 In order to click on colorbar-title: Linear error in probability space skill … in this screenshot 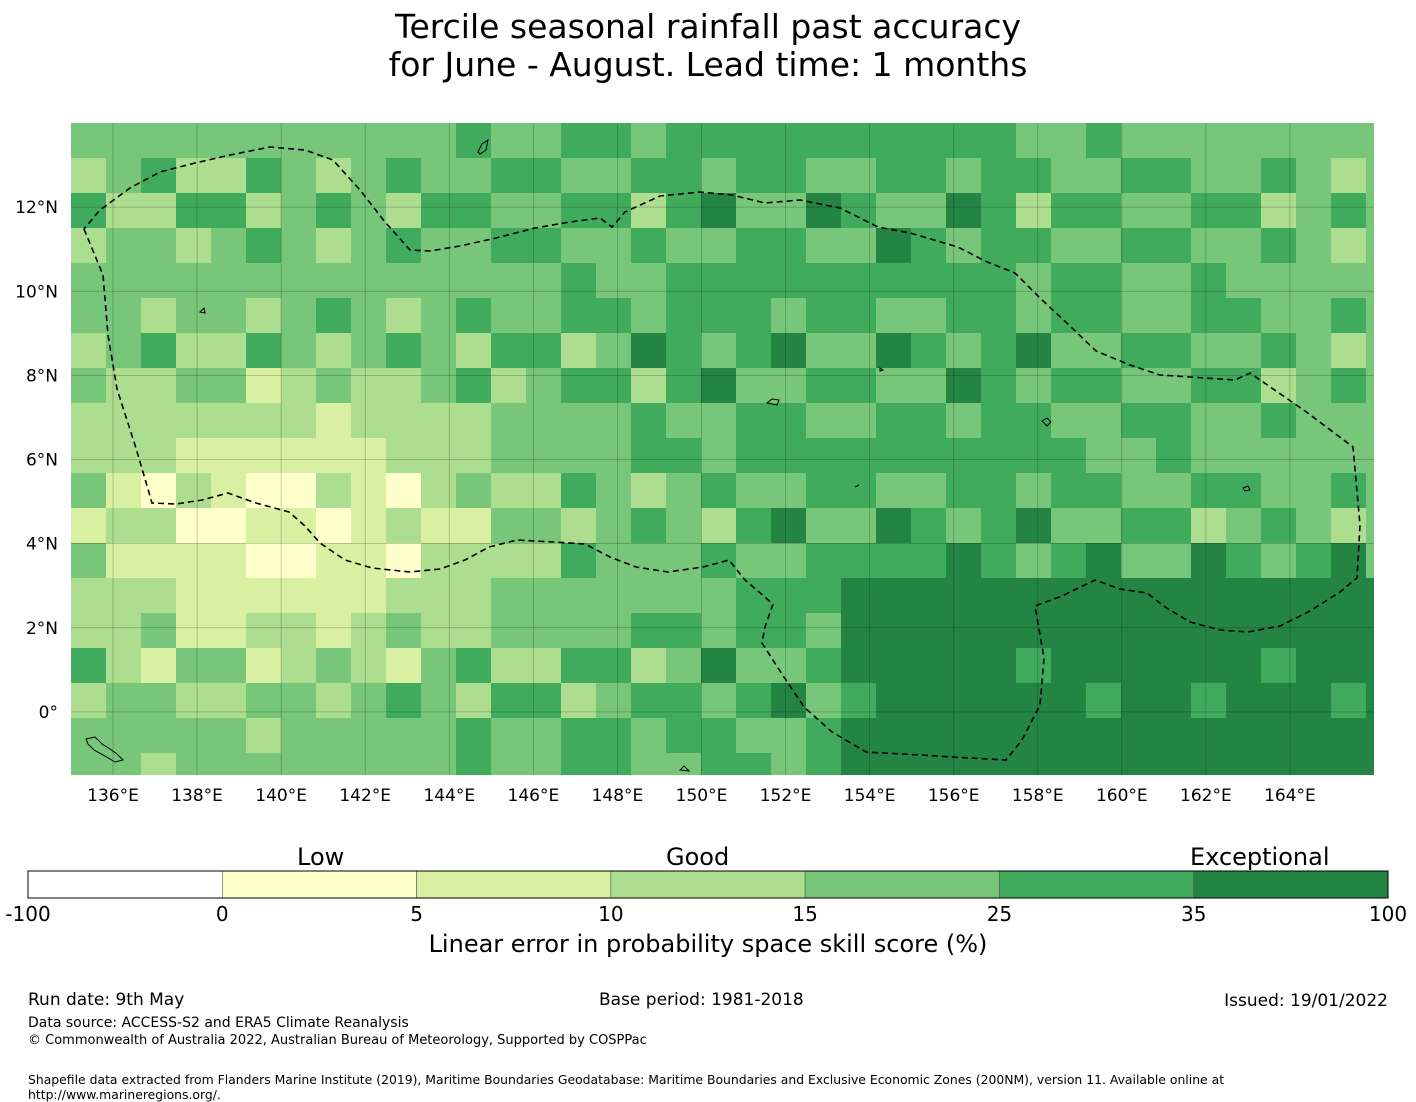, I will do `click(708, 944)`.